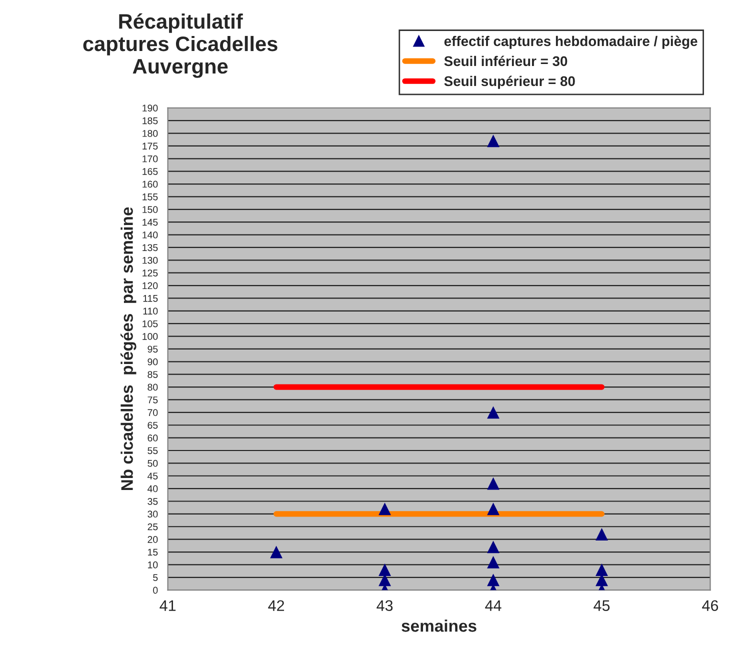  Describe the element at coordinates (150, 311) in the screenshot. I see `y-tick-label: 110` at that location.